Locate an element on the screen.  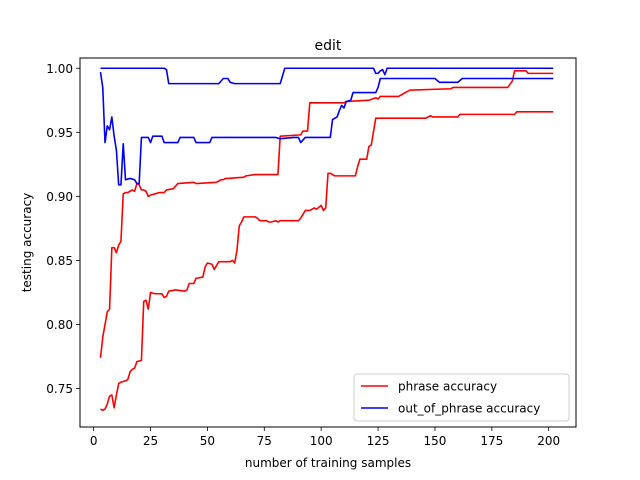
legend-box is located at coordinates (461, 397).